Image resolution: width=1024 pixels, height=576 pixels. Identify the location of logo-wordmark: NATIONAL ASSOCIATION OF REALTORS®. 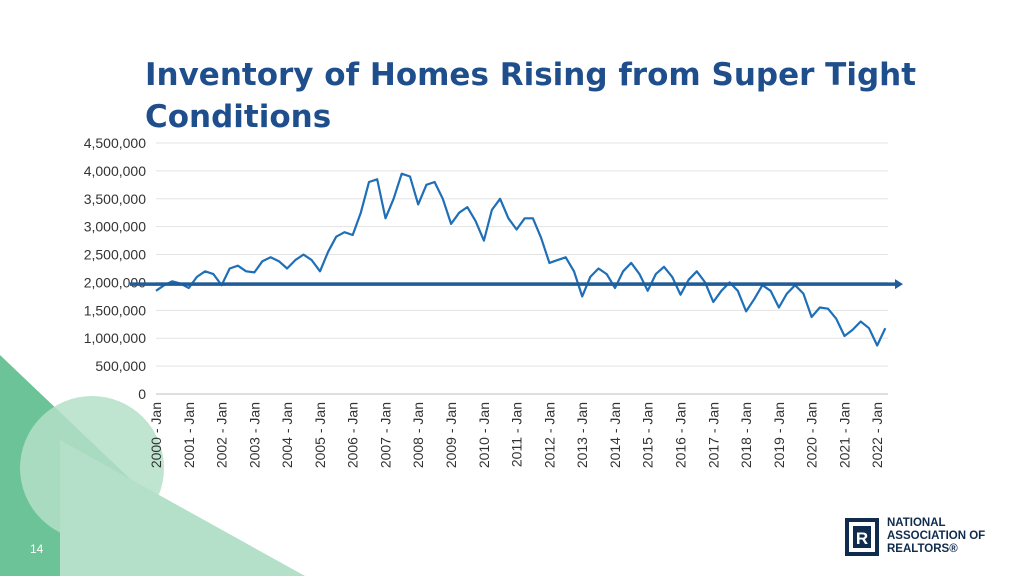
(954, 536).